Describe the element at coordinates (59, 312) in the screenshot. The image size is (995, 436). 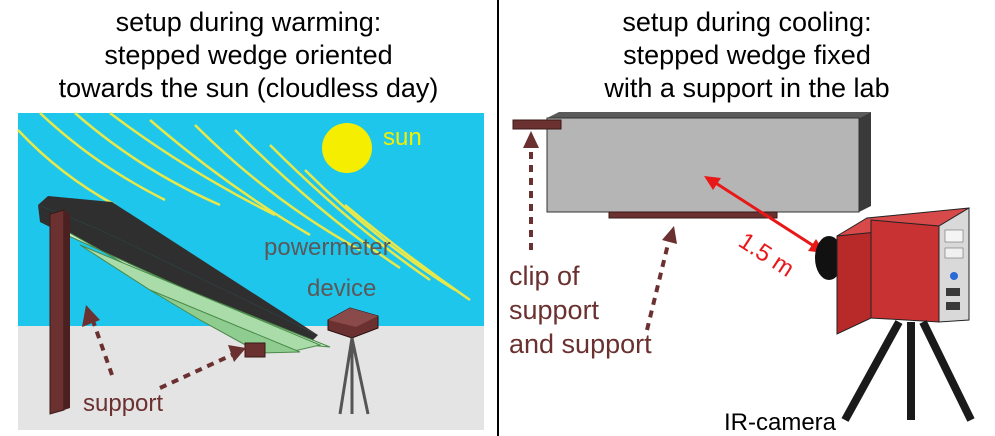
I see `support-post` at that location.